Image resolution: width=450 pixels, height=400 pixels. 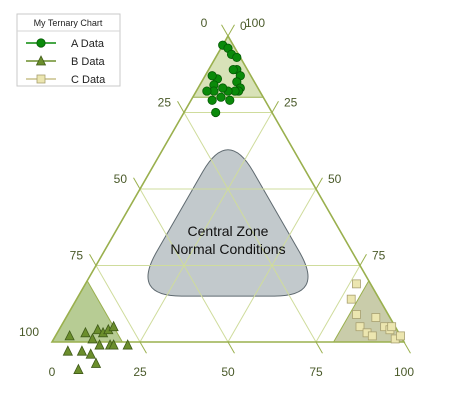 What do you see at coordinates (29, 332) in the screenshot?
I see `left-tick-label: 100` at bounding box center [29, 332].